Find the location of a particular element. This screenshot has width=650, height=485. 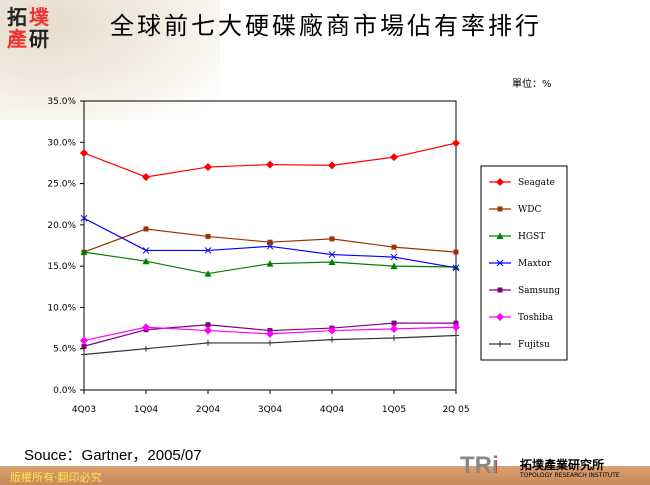

x-tick-label: 2Q 05 is located at coordinates (455, 410).